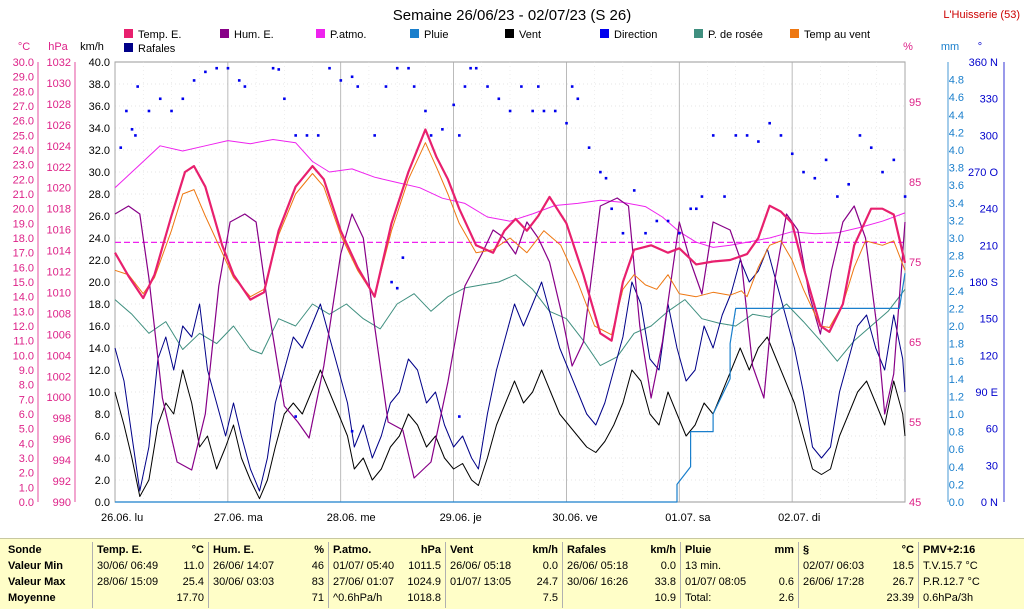 The width and height of the screenshot is (1024, 609). I want to click on summary-sonde-title: Sonde, so click(25, 550).